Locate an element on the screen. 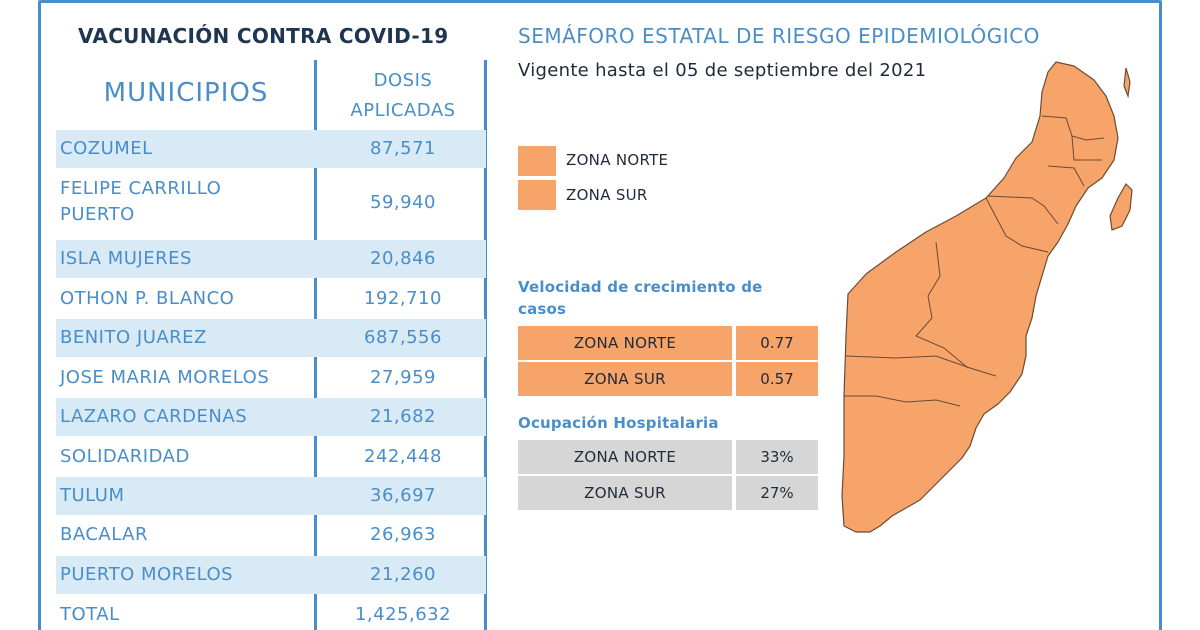 Image resolution: width=1200 pixels, height=630 pixels. municipio-cell: BACALAR is located at coordinates (104, 534).